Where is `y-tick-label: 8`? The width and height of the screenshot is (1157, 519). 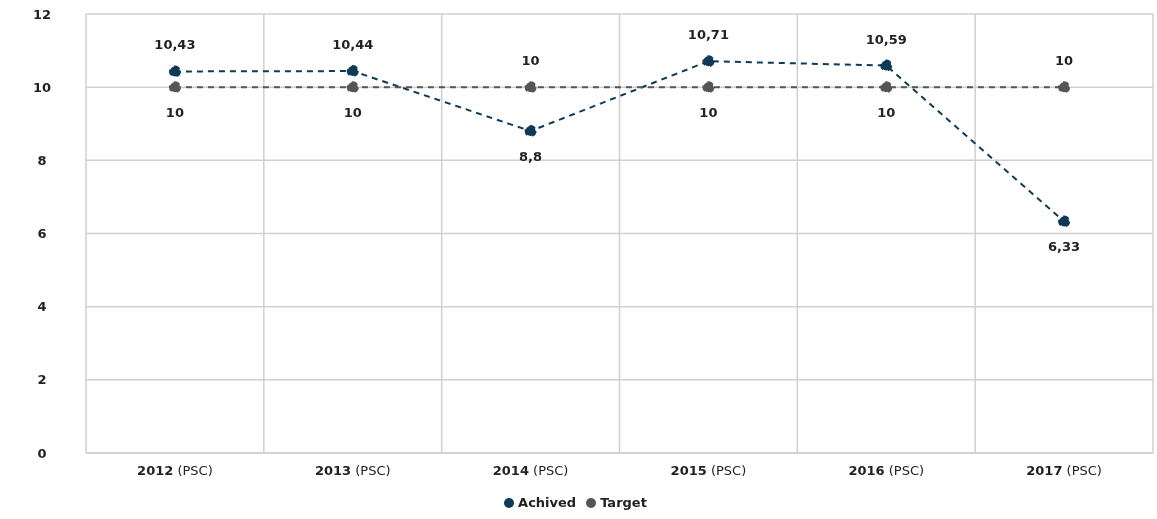
y-tick-label: 8 is located at coordinates (42, 160).